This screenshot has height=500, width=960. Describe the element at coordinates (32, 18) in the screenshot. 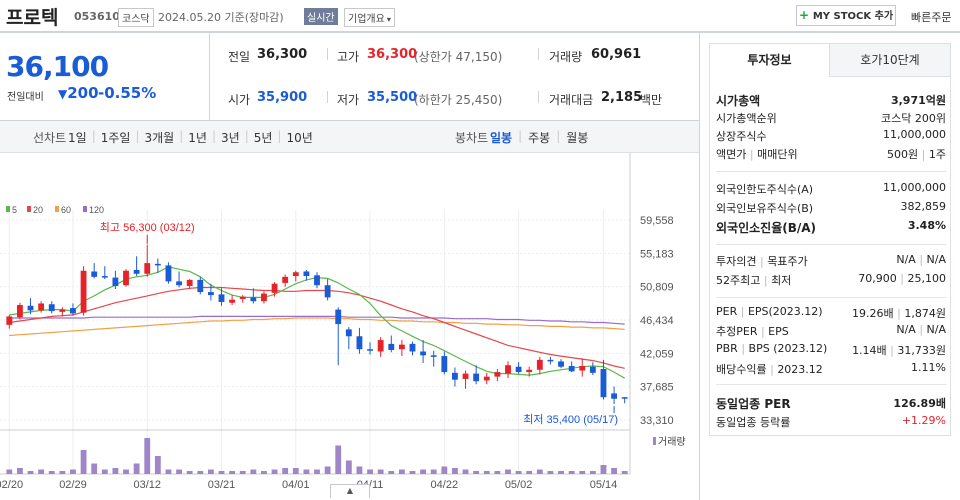

I see `stock-name: 프로텍` at that location.